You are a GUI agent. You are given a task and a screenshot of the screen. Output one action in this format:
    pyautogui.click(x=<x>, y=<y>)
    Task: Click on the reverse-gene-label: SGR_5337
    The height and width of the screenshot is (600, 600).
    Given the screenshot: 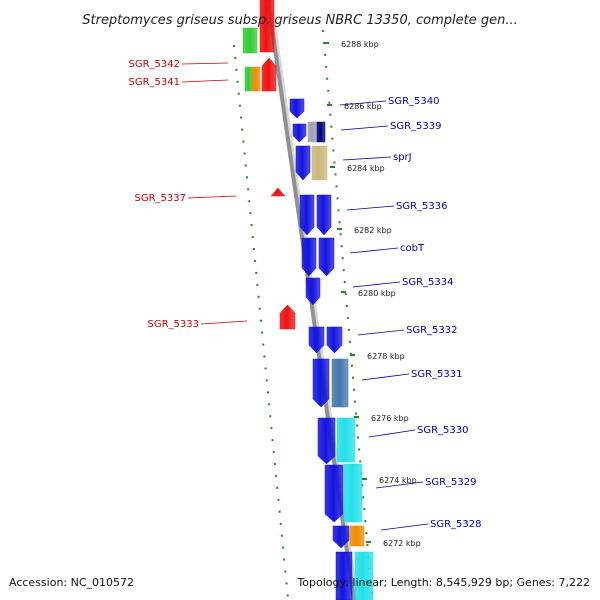 What is the action you would take?
    pyautogui.click(x=161, y=198)
    